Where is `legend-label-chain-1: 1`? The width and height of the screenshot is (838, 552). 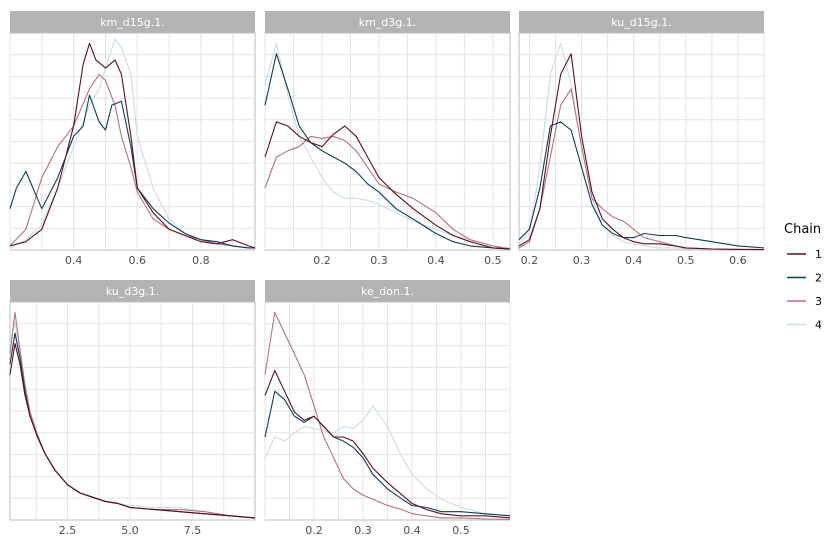
legend-label-chain-1: 1 is located at coordinates (818, 254).